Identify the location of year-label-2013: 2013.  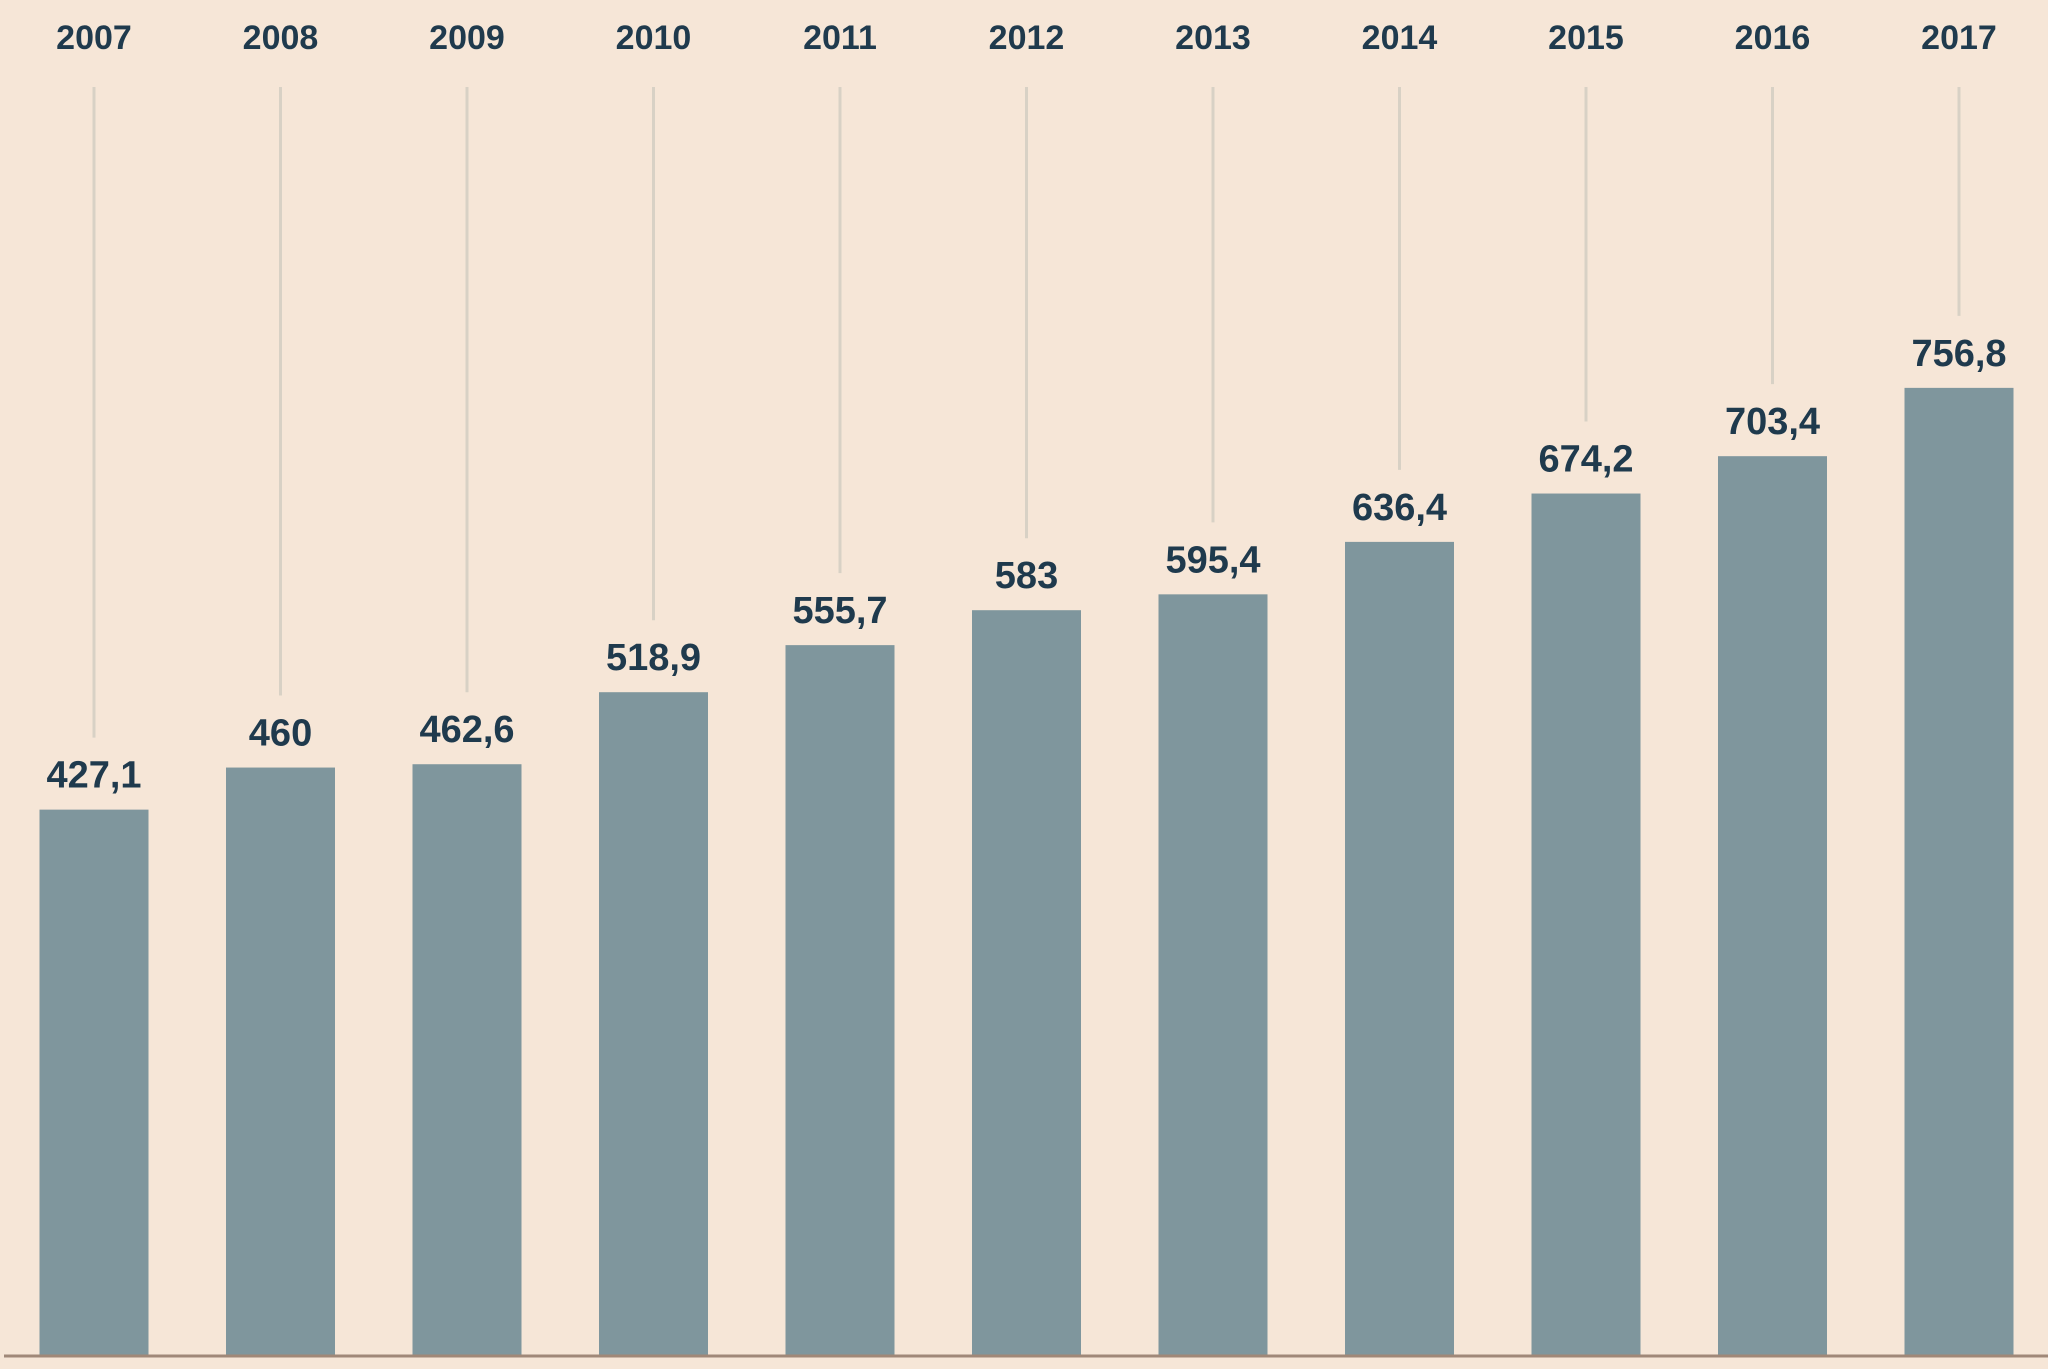
(1213, 38).